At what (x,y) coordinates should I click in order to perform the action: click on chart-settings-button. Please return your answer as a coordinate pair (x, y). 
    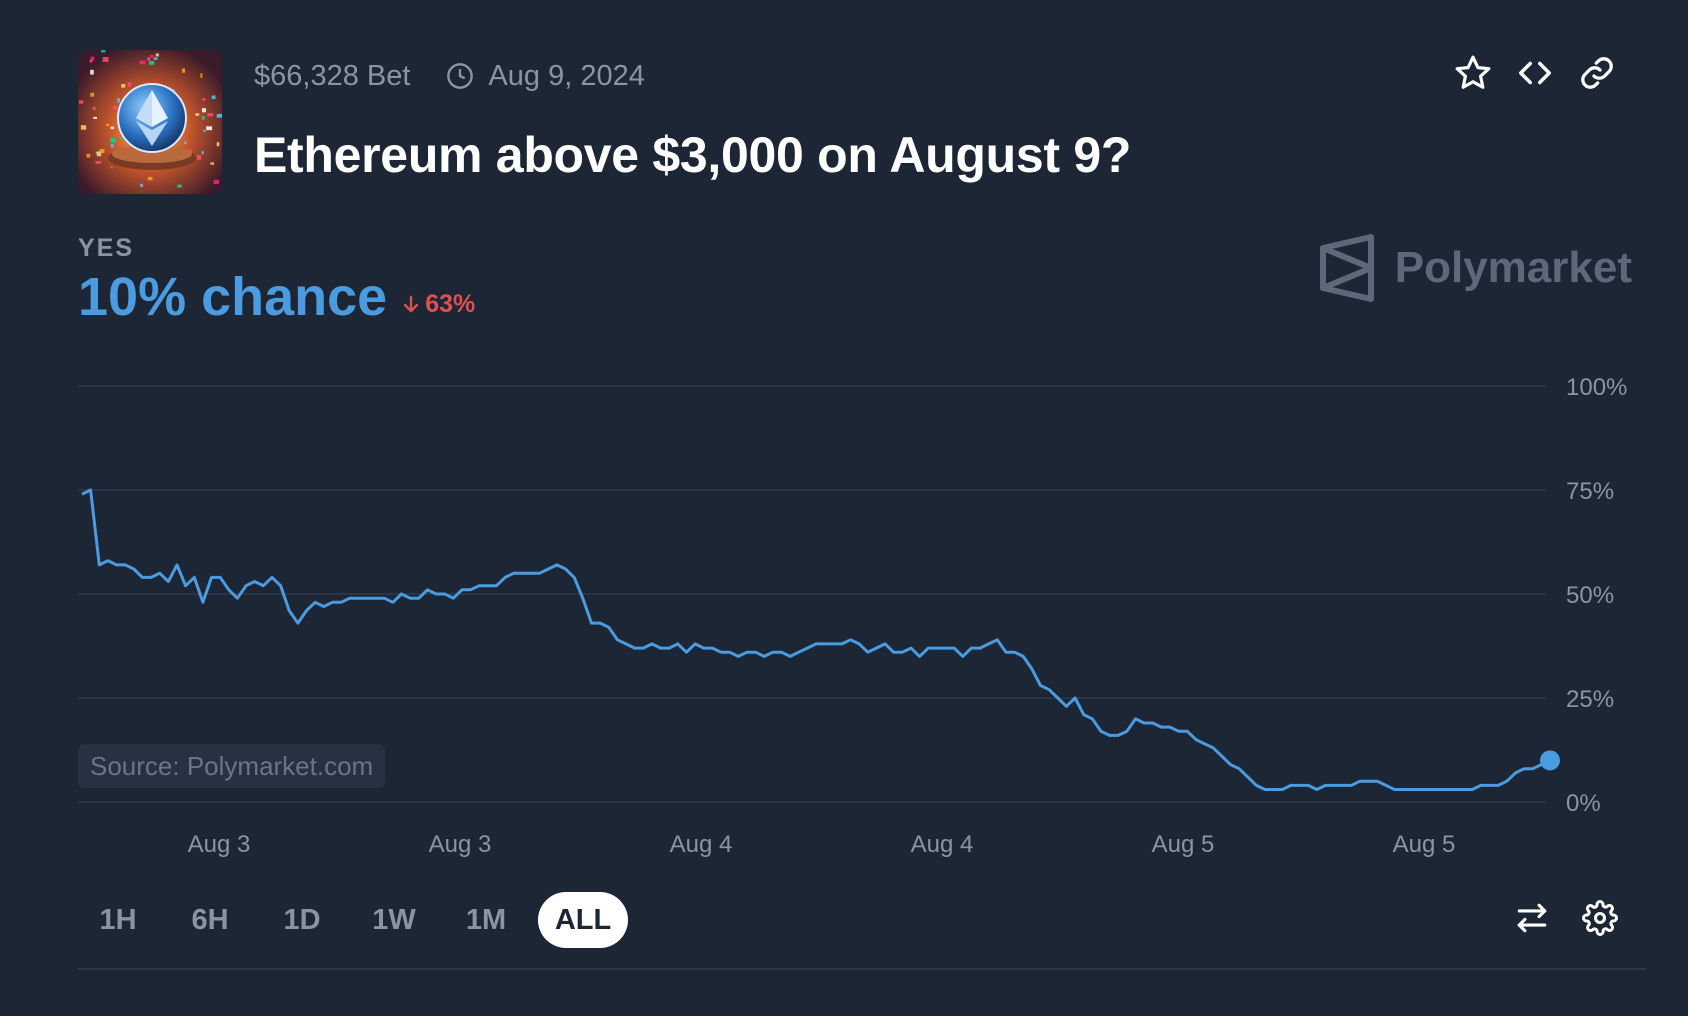
    Looking at the image, I should click on (1600, 918).